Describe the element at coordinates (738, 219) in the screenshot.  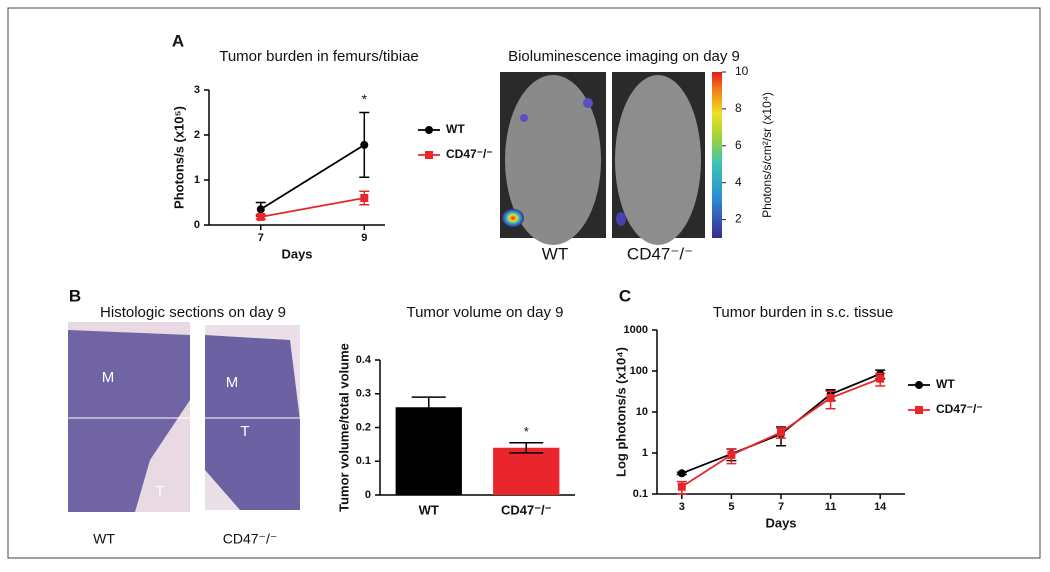
I see `colorbar-tick-label: 2` at that location.